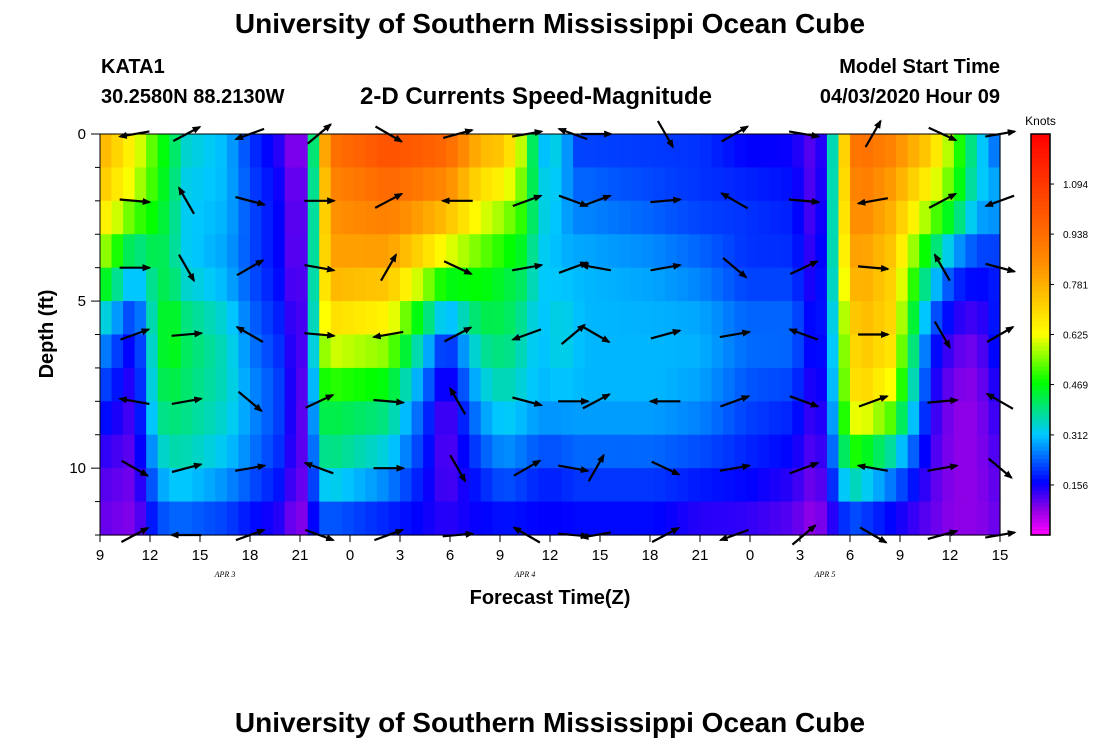  Describe the element at coordinates (550, 555) in the screenshot. I see `x-tick-label: 12` at that location.